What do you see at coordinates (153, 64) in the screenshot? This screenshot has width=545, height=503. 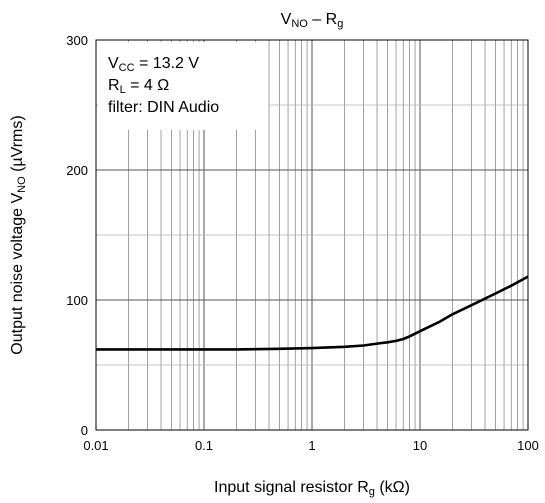 I see `annotation-vcc: VCC = 13.2 V` at bounding box center [153, 64].